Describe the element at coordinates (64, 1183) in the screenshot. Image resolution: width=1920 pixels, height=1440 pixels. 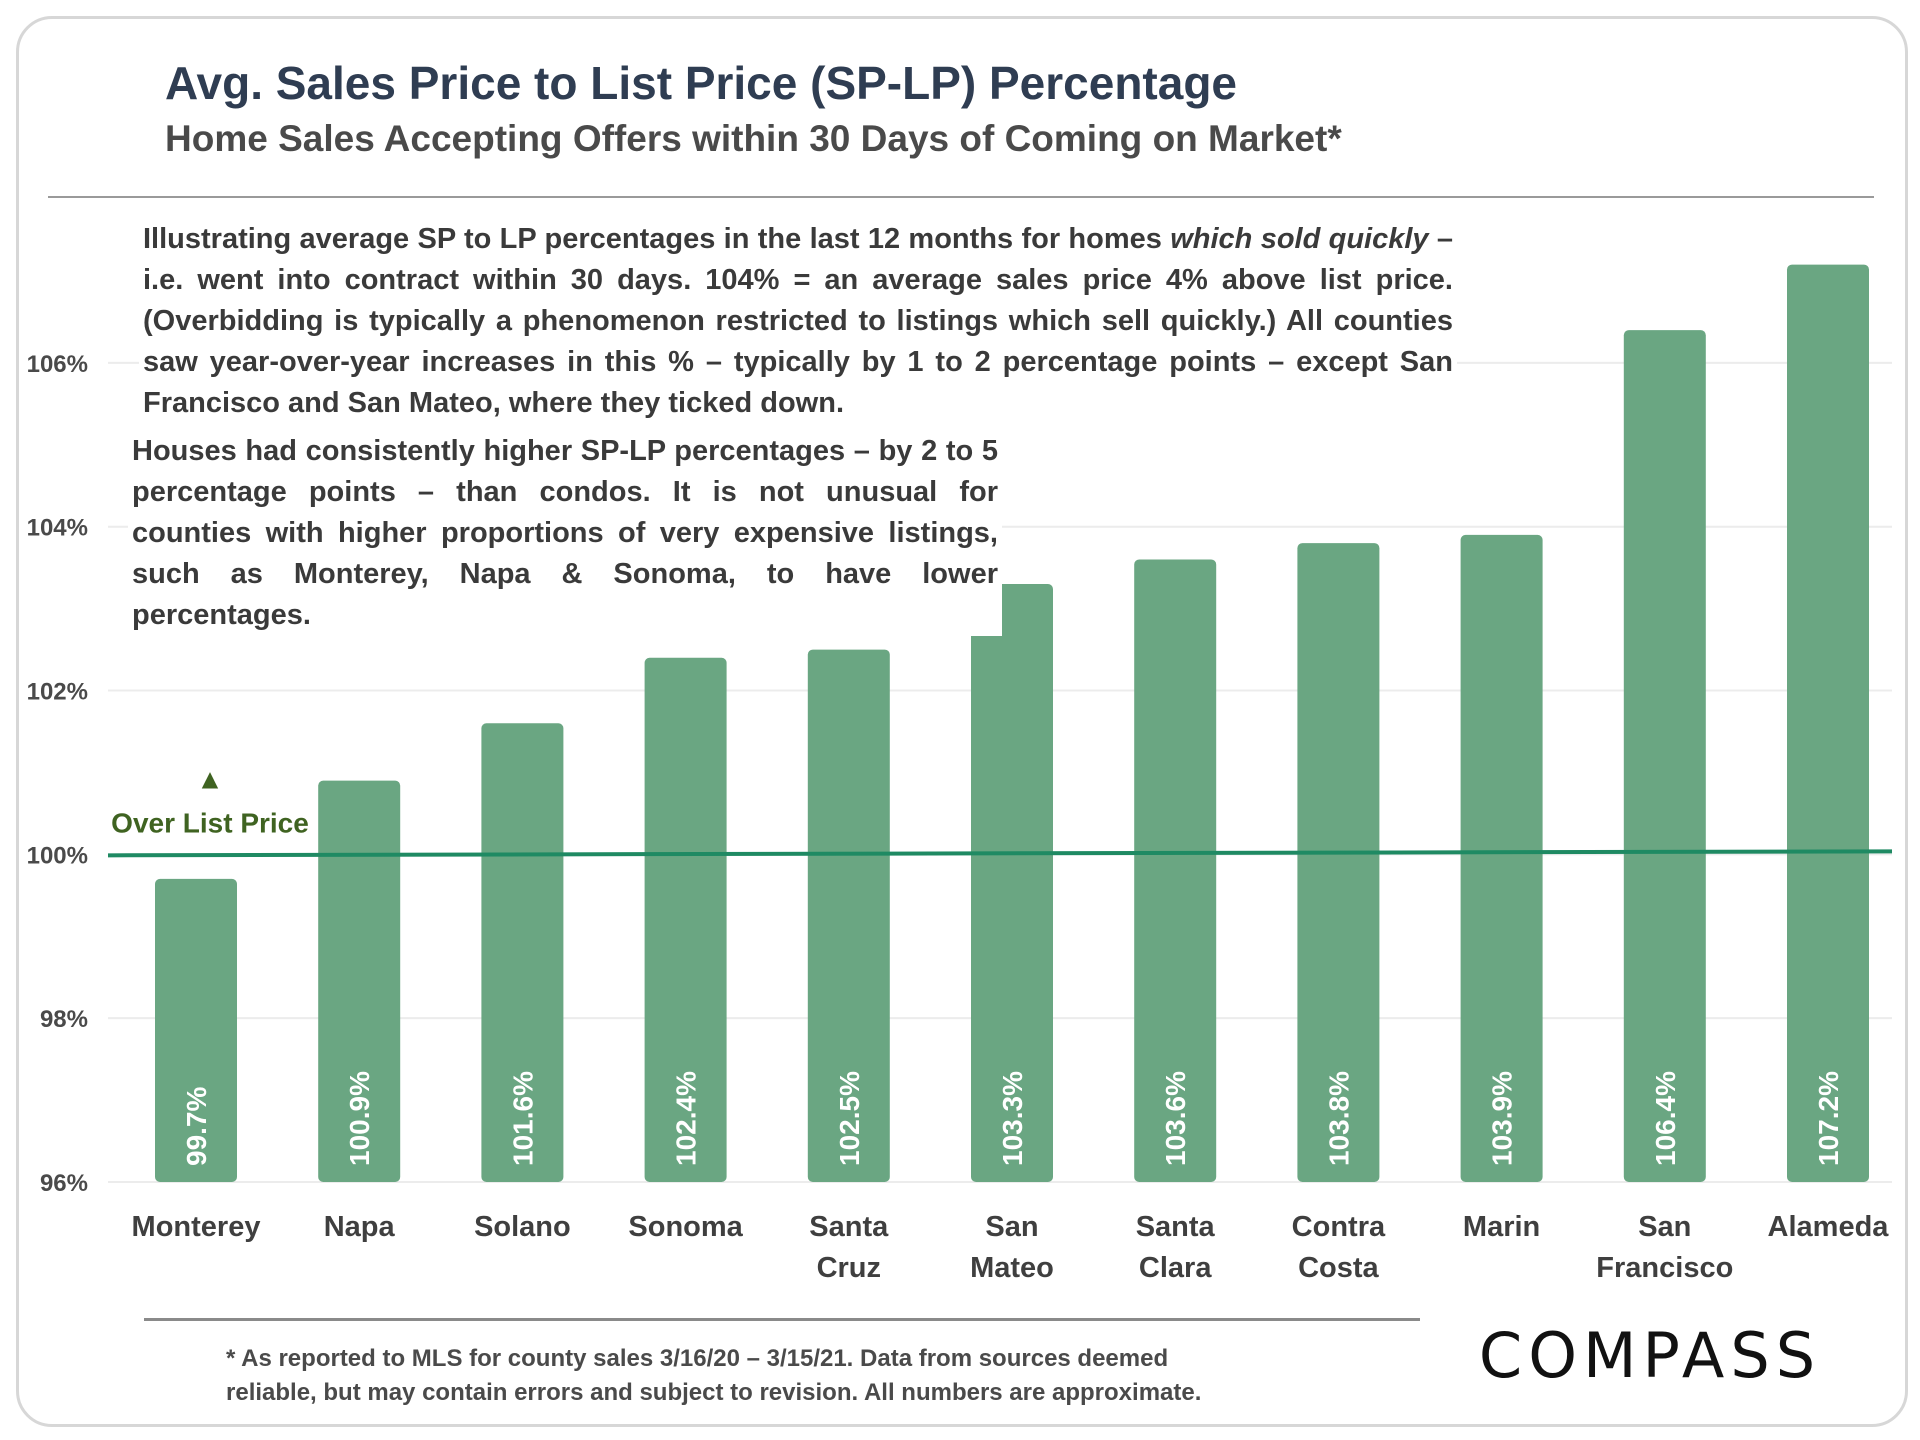
I see `y-tick-label: 96%` at that location.